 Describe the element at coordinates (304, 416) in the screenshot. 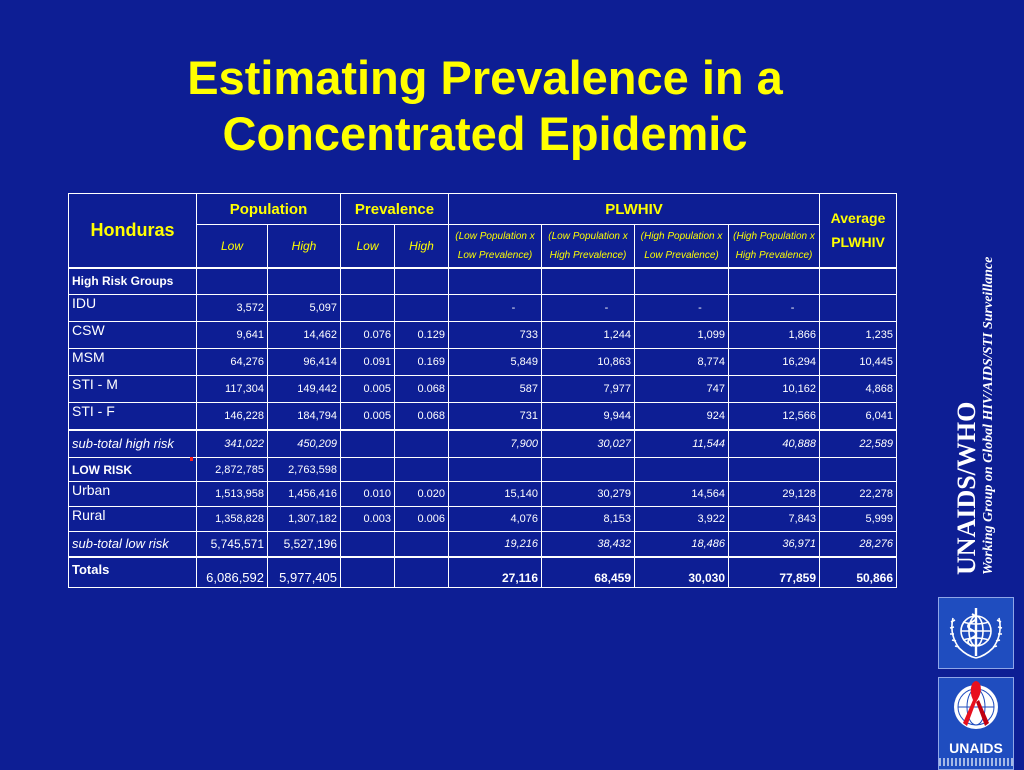

I see `high-risk-pop-high-cell: 184,794` at that location.